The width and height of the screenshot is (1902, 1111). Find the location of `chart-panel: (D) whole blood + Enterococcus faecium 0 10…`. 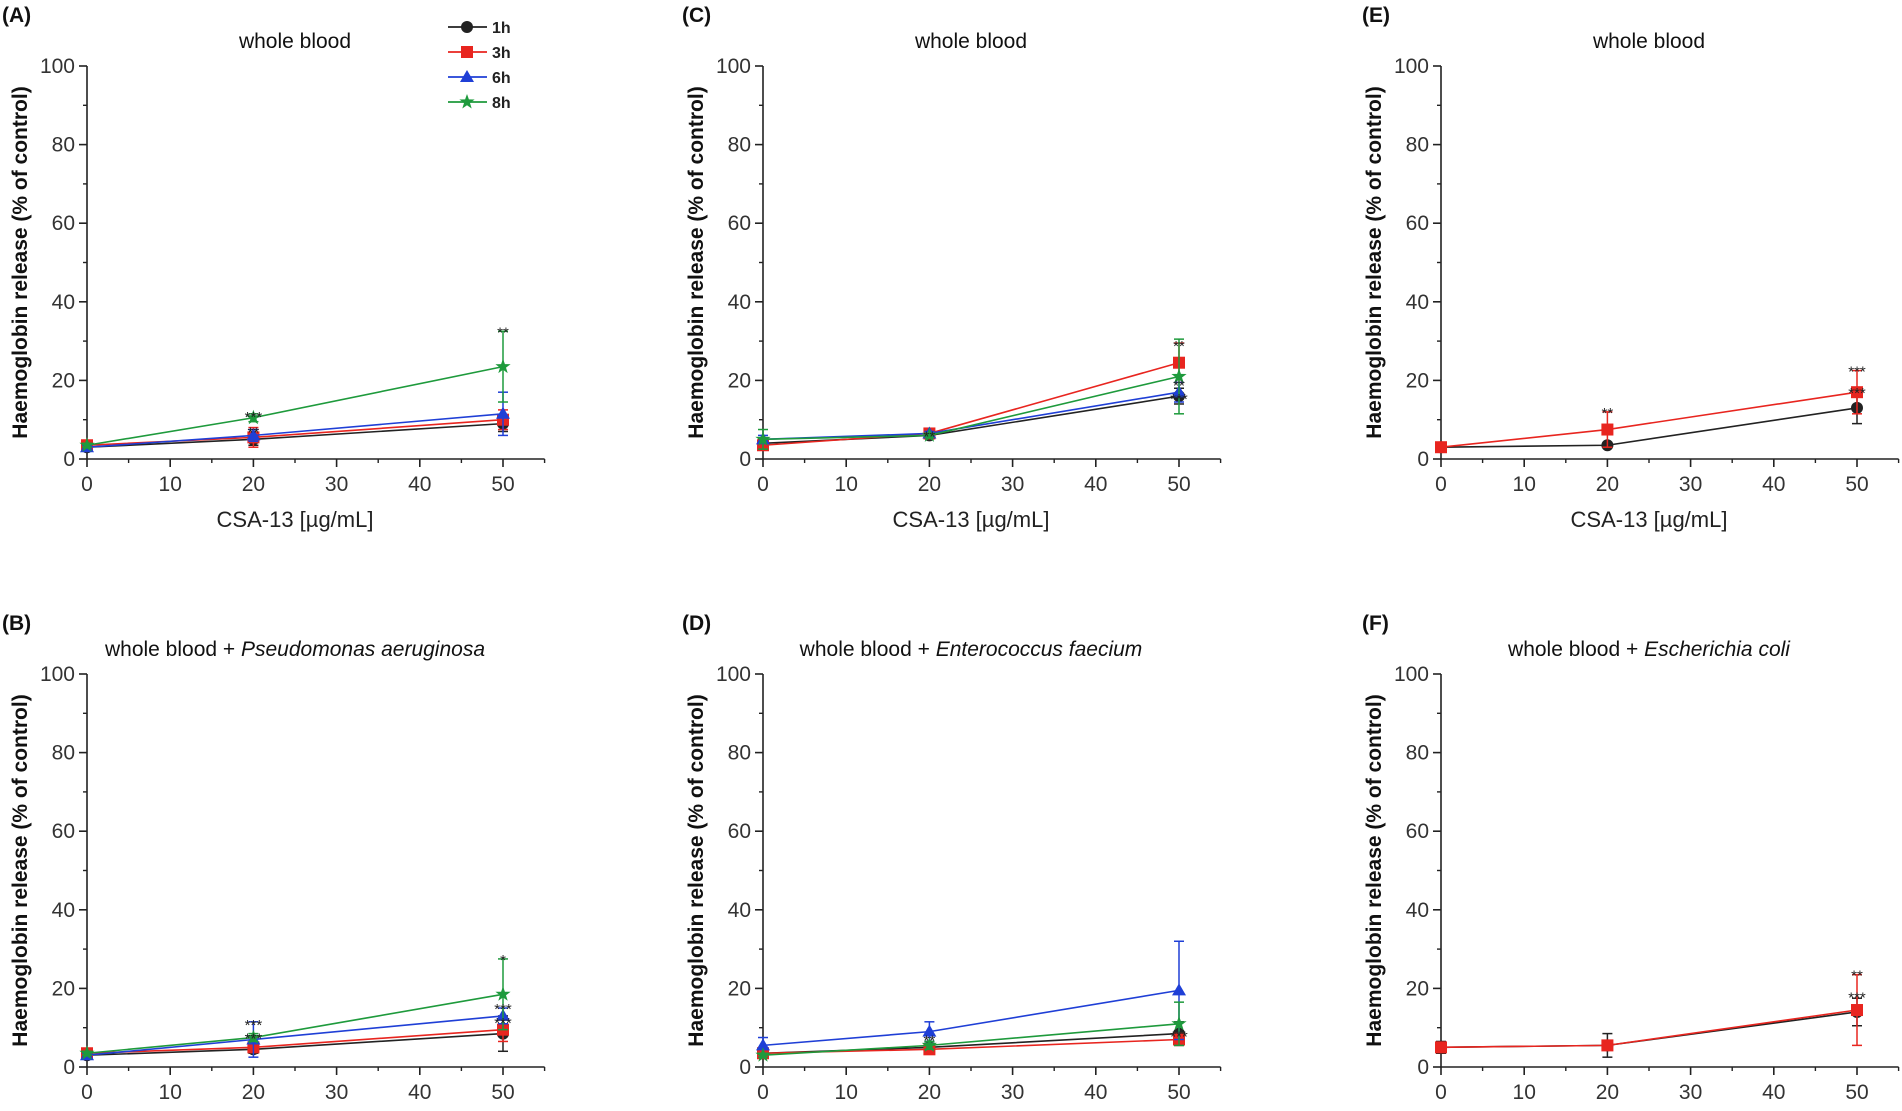

chart-panel: (D) whole blood + Enterococcus faecium 0 10… is located at coordinates (952, 858).